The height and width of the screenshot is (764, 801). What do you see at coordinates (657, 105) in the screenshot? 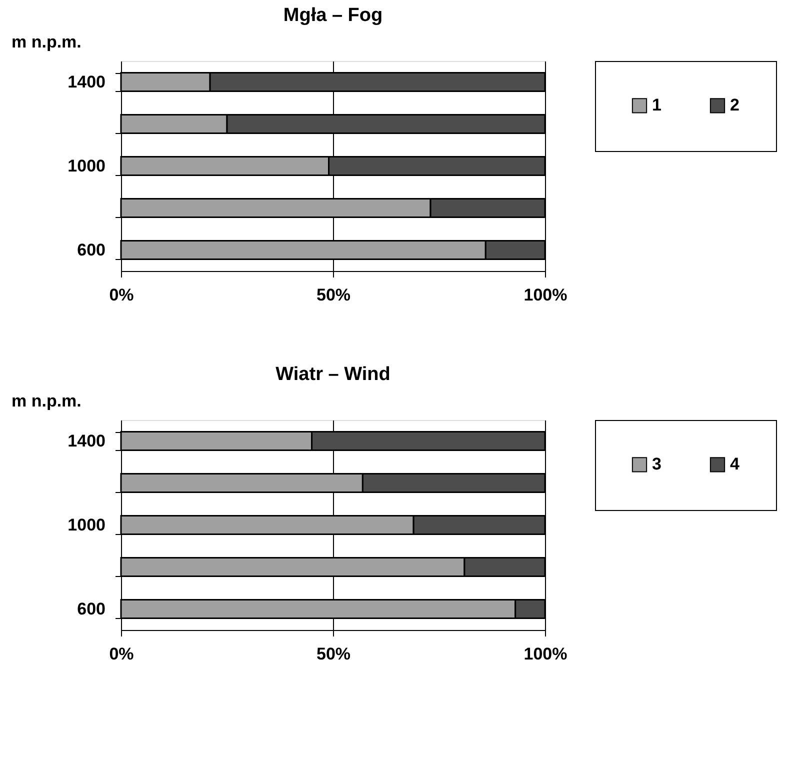
I see `legend-label: 1` at bounding box center [657, 105].